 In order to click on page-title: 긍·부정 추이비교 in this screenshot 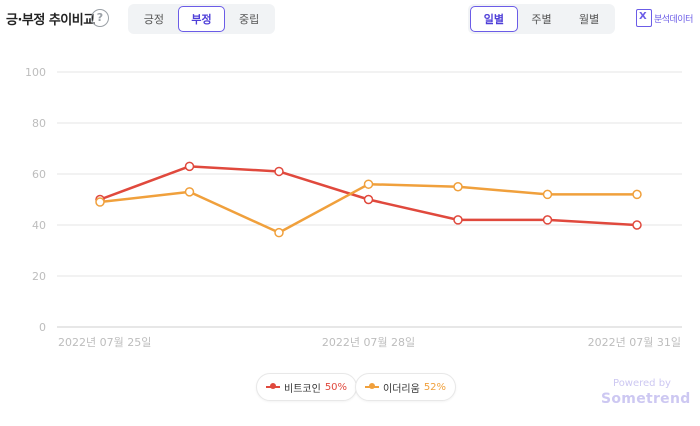, I will do `click(50, 20)`.